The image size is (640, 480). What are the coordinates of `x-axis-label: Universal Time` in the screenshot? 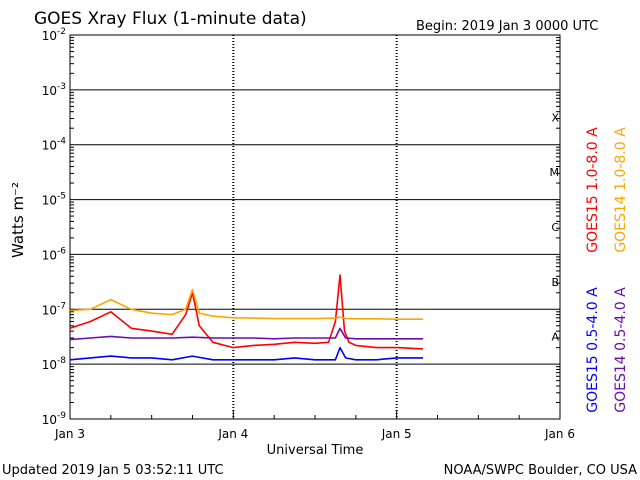 It's located at (315, 450).